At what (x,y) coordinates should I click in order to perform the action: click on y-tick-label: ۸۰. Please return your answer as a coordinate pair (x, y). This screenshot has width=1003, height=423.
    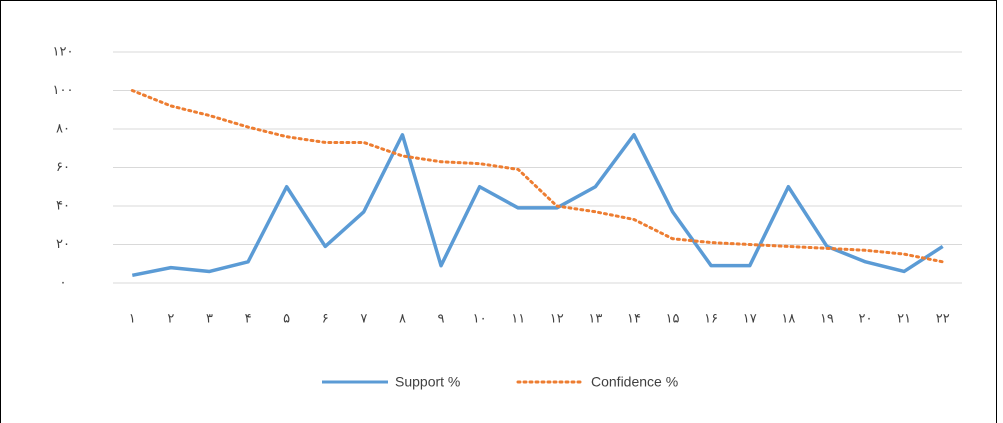
    Looking at the image, I should click on (63, 129).